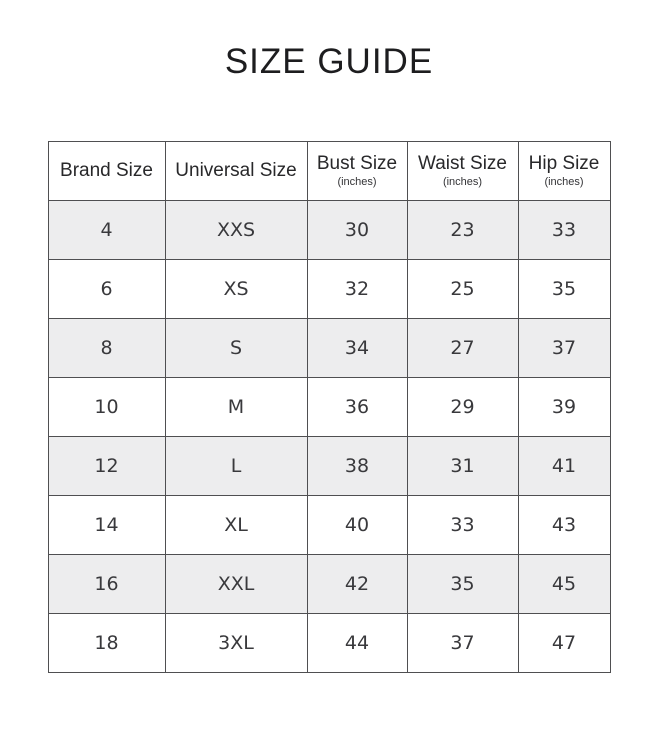 The image size is (658, 734). What do you see at coordinates (564, 407) in the screenshot?
I see `cell-hip-size: 39` at bounding box center [564, 407].